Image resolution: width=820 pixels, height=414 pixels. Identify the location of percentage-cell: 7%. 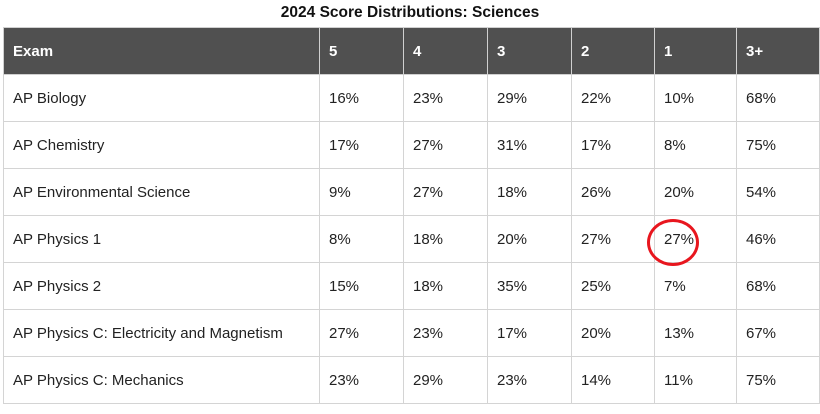
(695, 286).